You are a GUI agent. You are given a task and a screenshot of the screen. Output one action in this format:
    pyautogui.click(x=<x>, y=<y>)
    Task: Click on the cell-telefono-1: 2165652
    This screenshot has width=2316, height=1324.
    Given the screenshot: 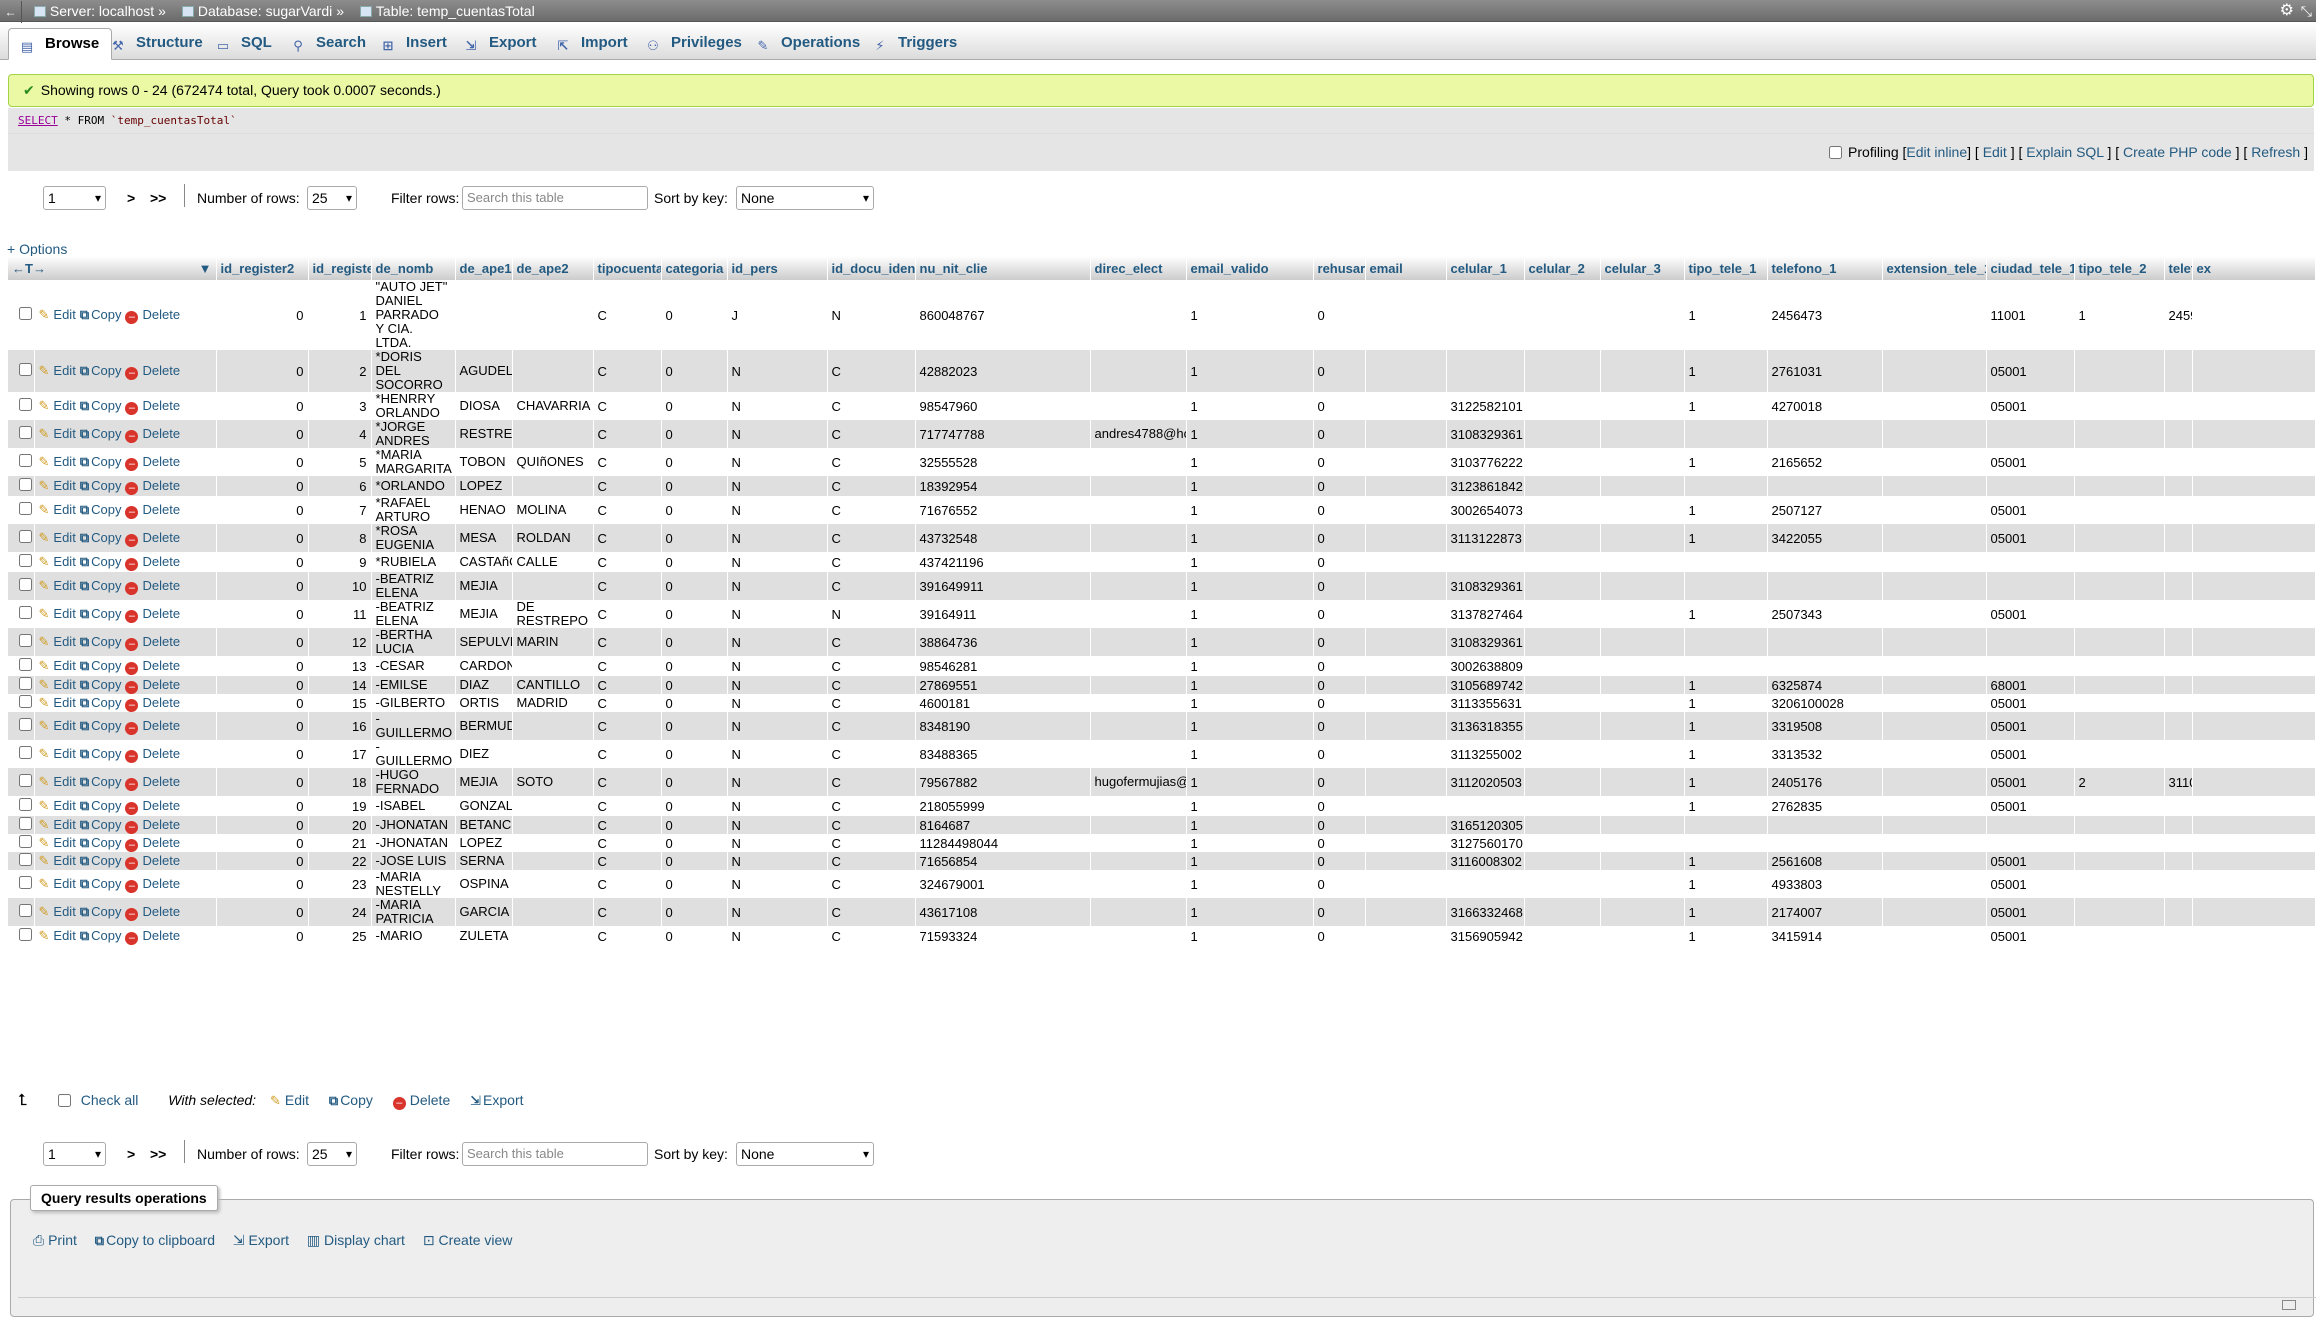 What is the action you would take?
    pyautogui.click(x=1825, y=462)
    